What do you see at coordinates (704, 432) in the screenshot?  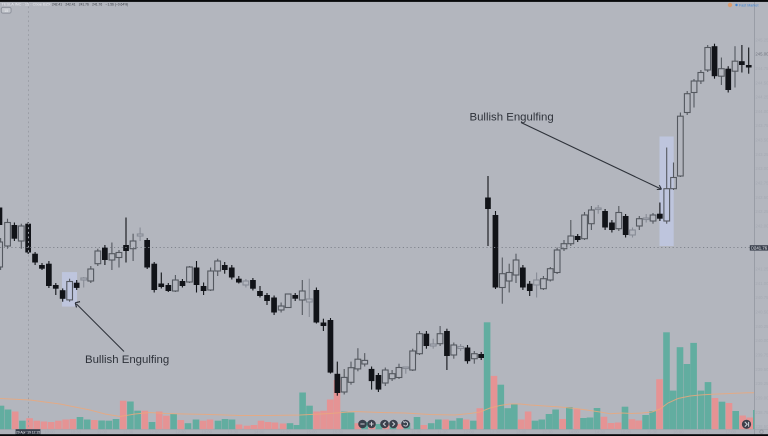 I see `svg-text: 16:30` at bounding box center [704, 432].